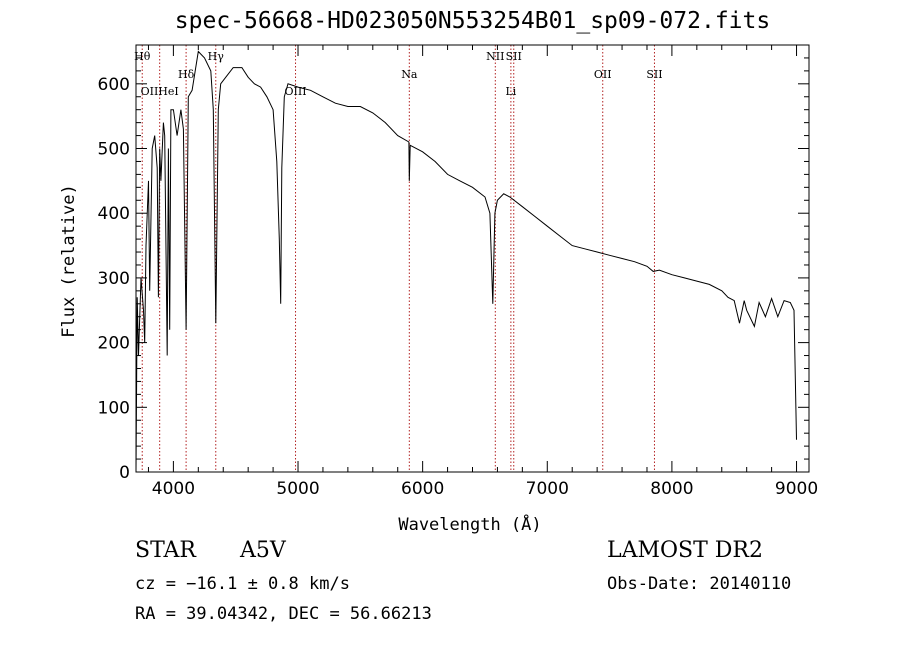 This screenshot has width=900, height=649. What do you see at coordinates (114, 214) in the screenshot?
I see `y-tick-label: 400` at bounding box center [114, 214].